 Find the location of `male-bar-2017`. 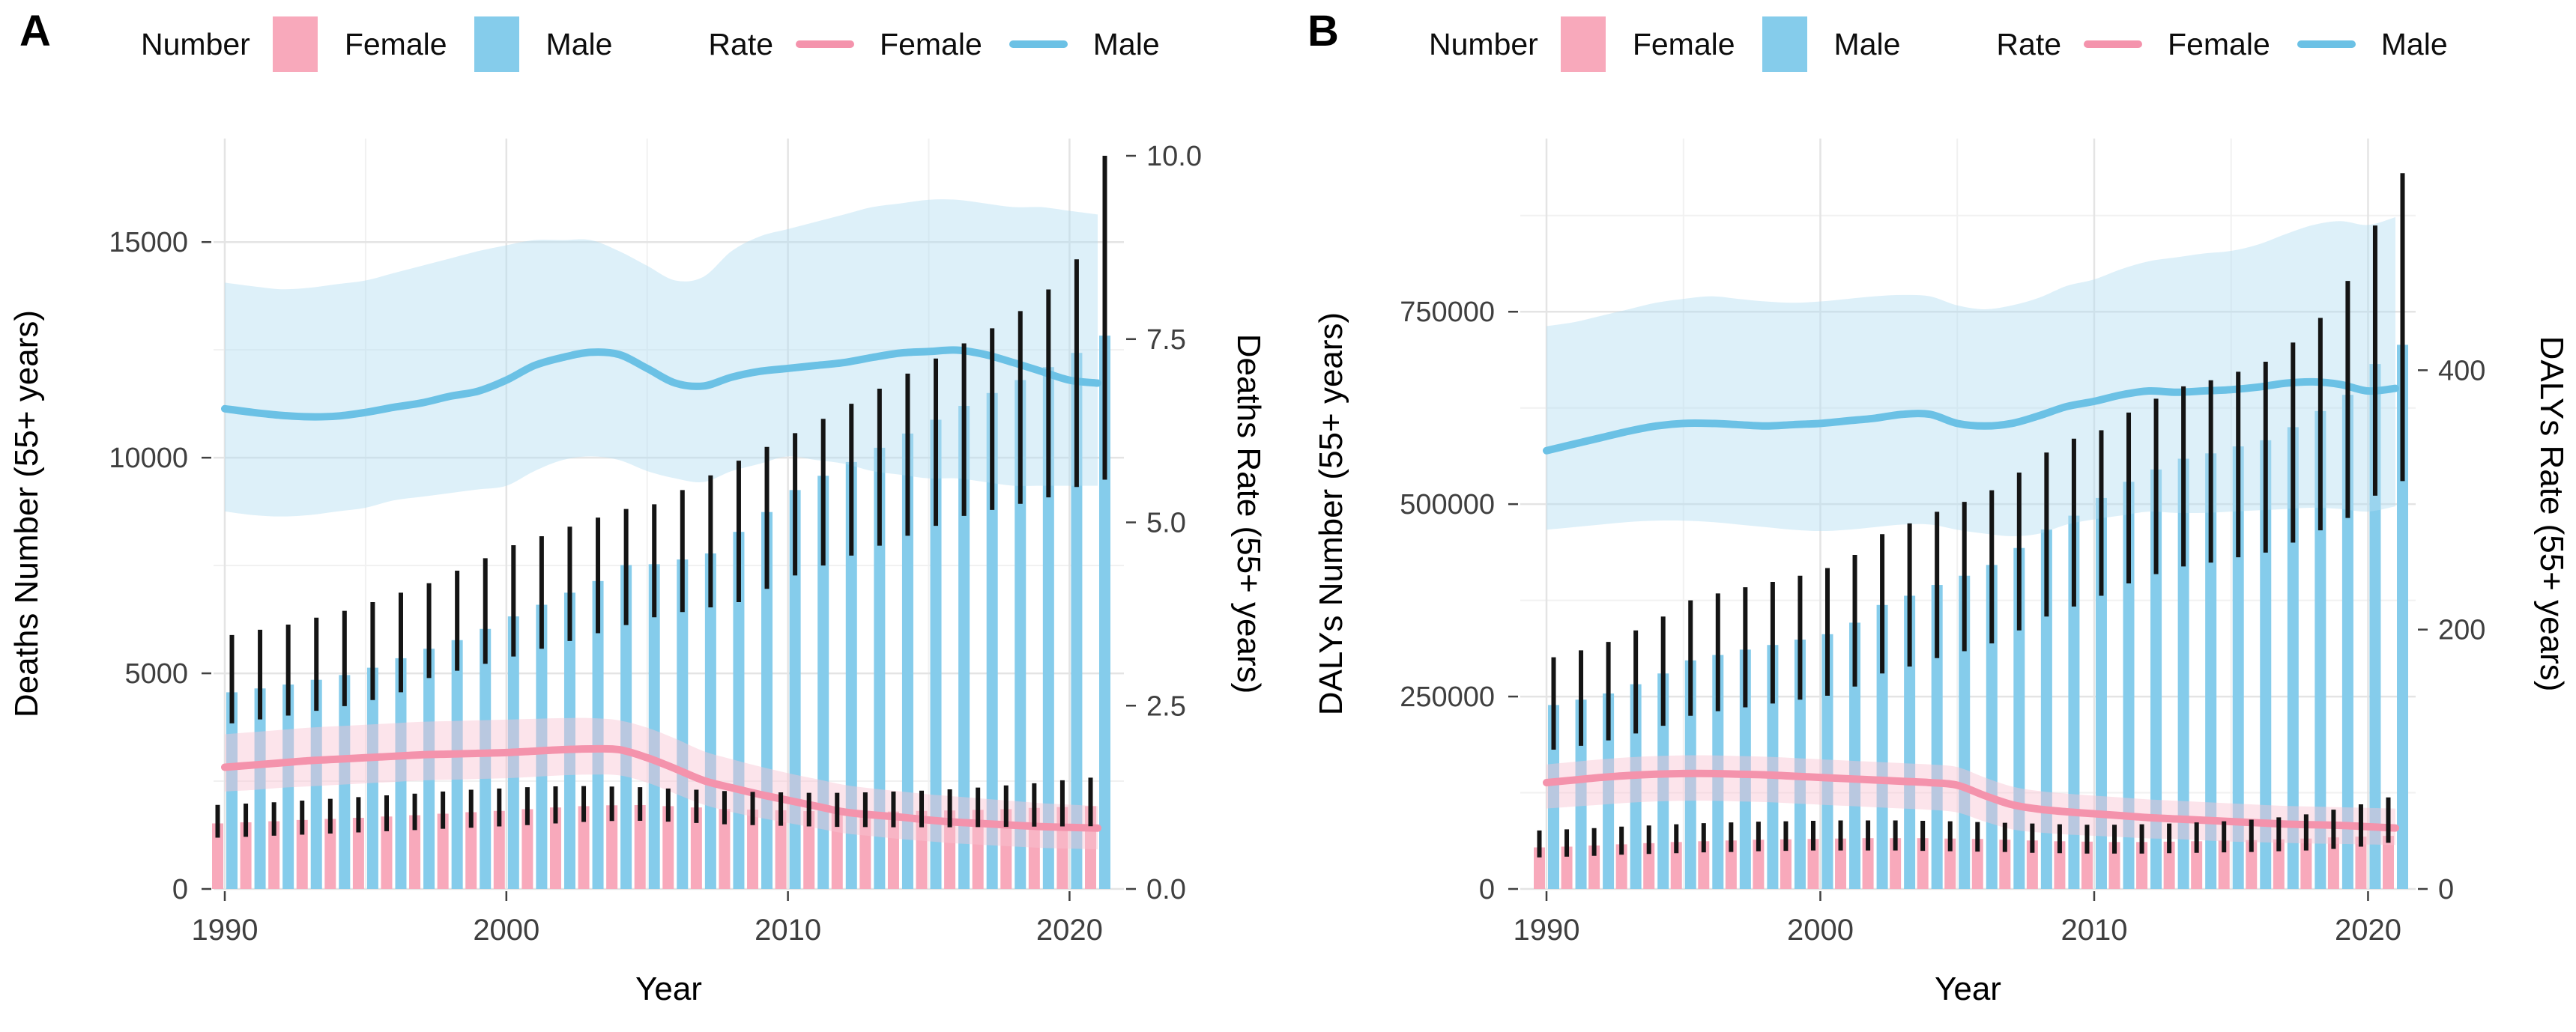

male-bar-2017 is located at coordinates (992, 640).